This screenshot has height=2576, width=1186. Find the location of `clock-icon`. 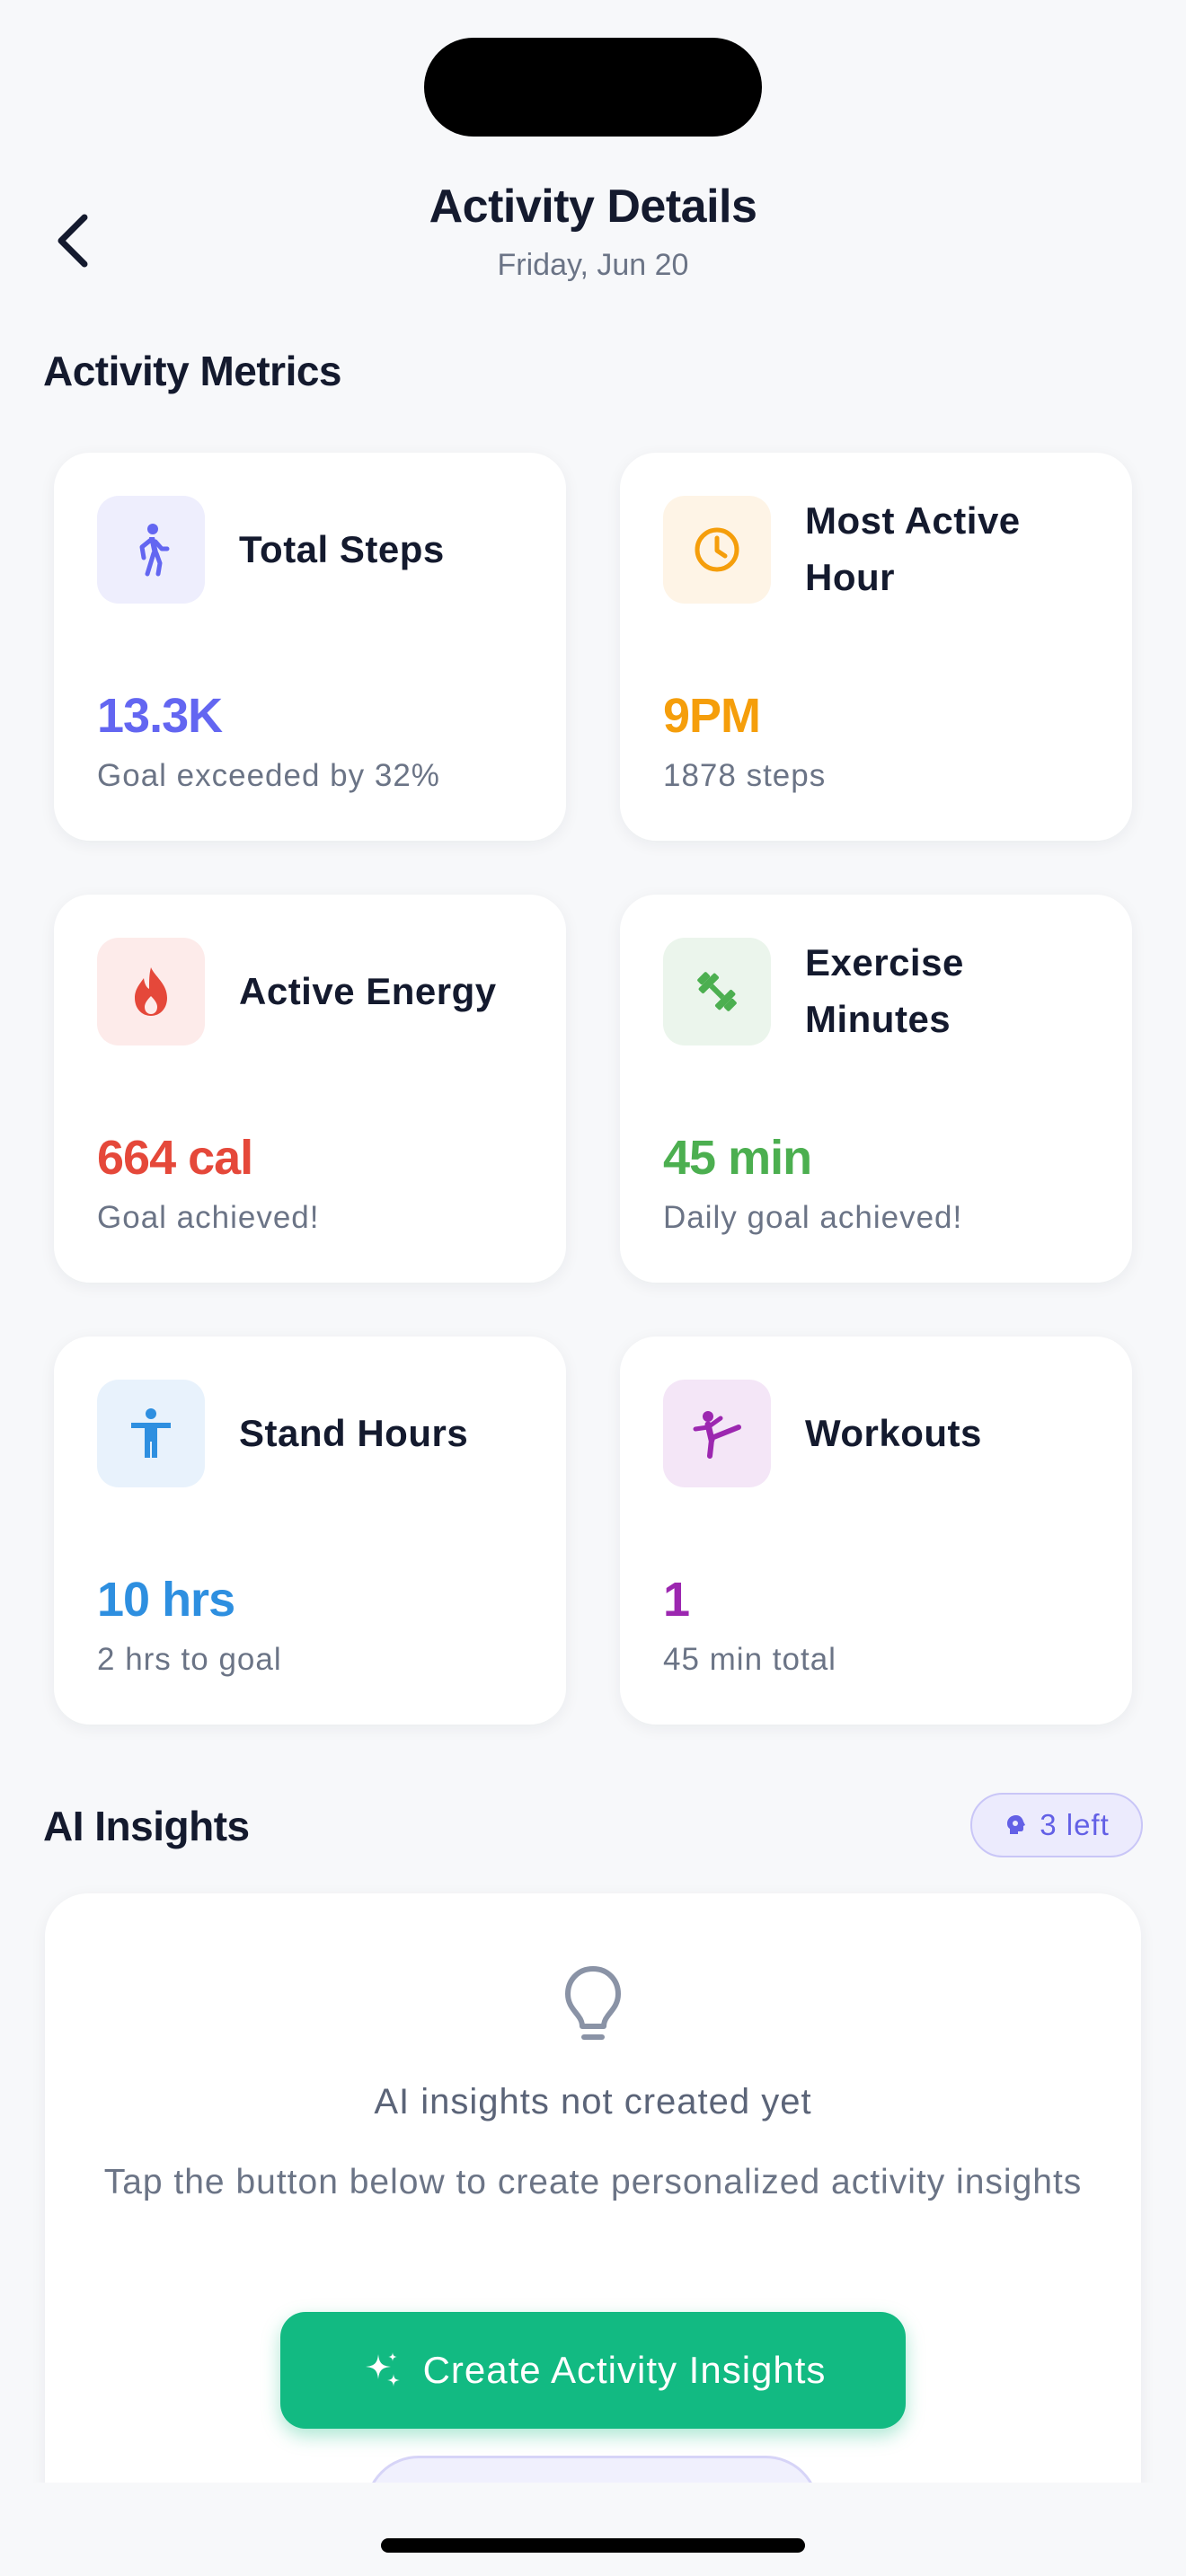

clock-icon is located at coordinates (717, 550).